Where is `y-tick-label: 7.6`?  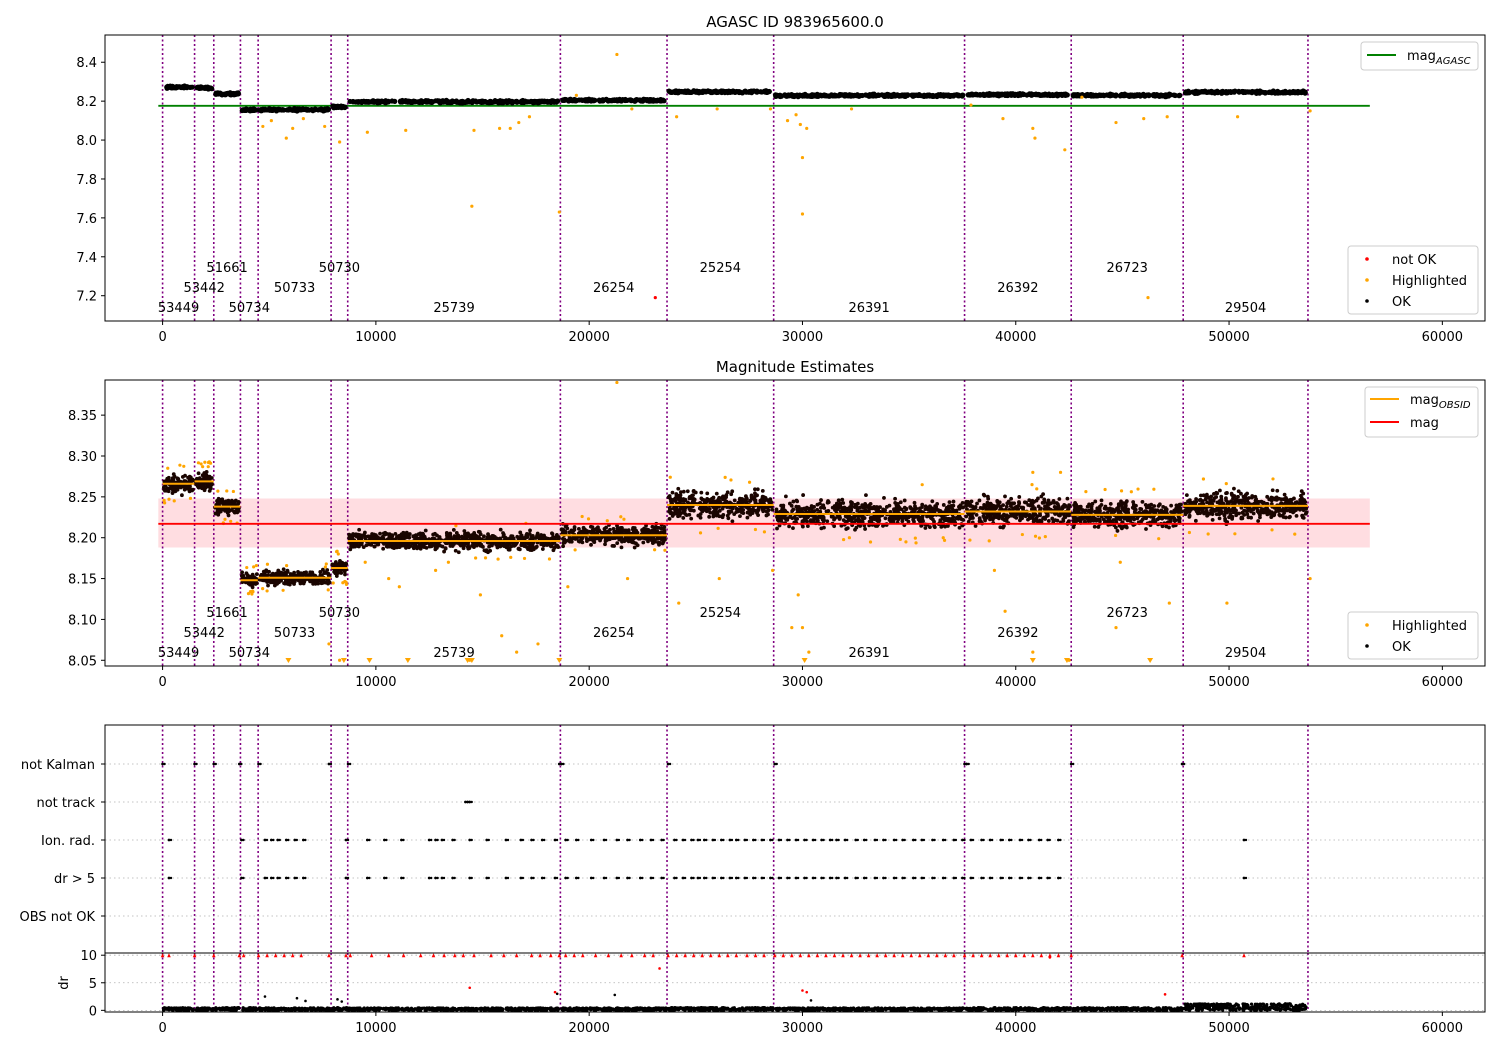 y-tick-label: 7.6 is located at coordinates (86, 219).